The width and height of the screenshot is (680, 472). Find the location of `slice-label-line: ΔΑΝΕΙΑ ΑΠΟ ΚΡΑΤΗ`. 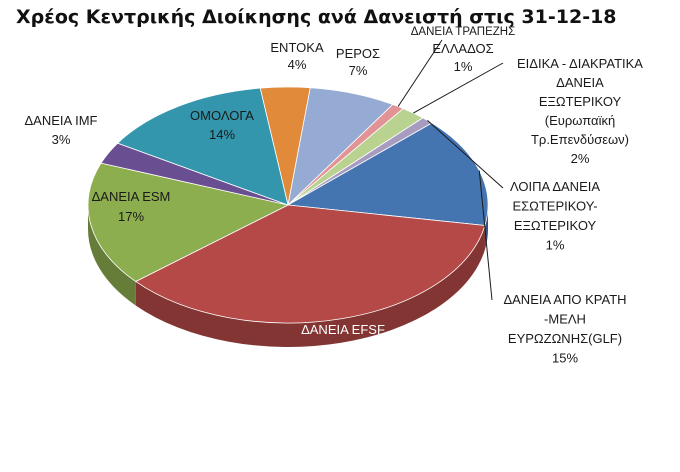

slice-label-line: ΔΑΝΕΙΑ ΑΠΟ ΚΡΑΤΗ is located at coordinates (564, 299).